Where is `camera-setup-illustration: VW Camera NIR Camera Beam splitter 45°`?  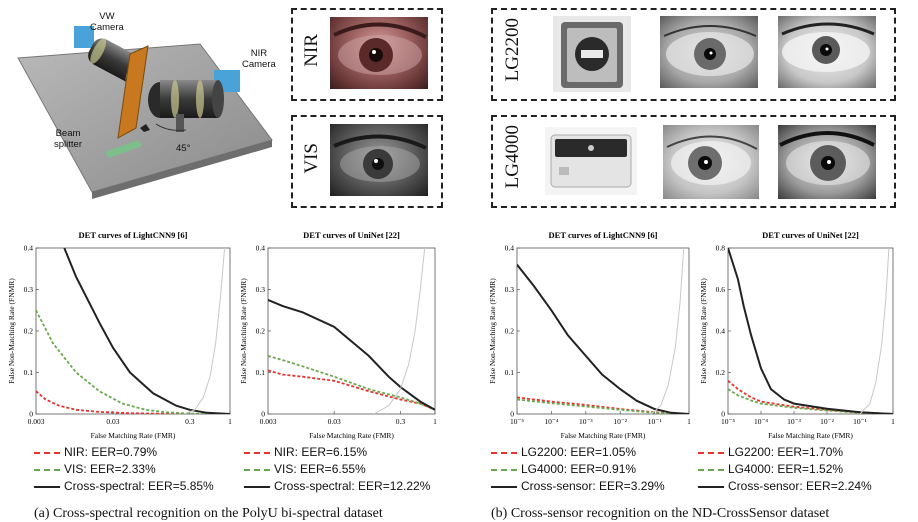 camera-setup-illustration: VW Camera NIR Camera Beam splitter 45° is located at coordinates (142, 105).